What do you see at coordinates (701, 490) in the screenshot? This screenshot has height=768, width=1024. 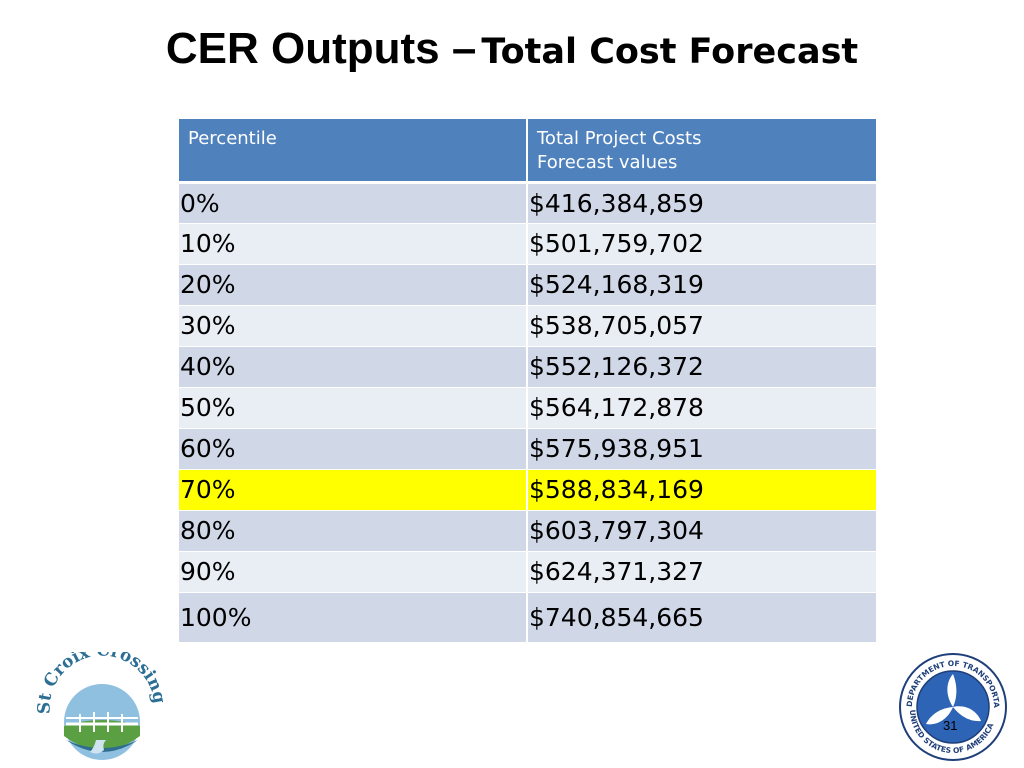 I see `forecast-value-cell: $588,834,169` at bounding box center [701, 490].